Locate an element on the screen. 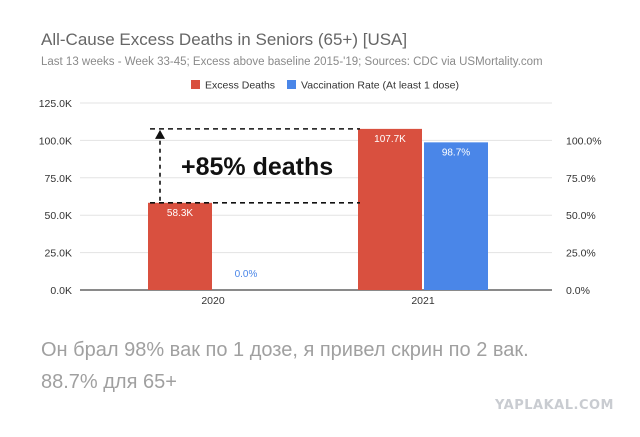  right-axis-tick-label: 100.0% is located at coordinates (584, 141).